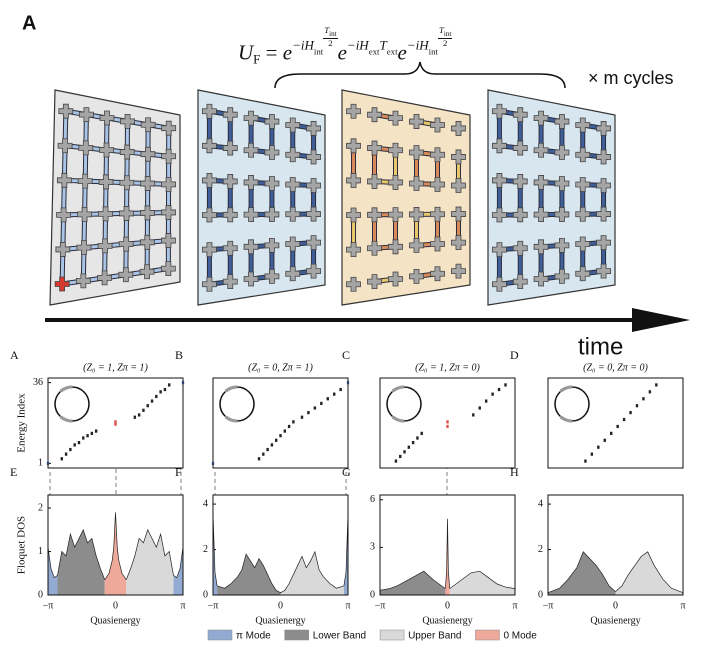  I want to click on y-tick-label: 4, so click(205, 503).